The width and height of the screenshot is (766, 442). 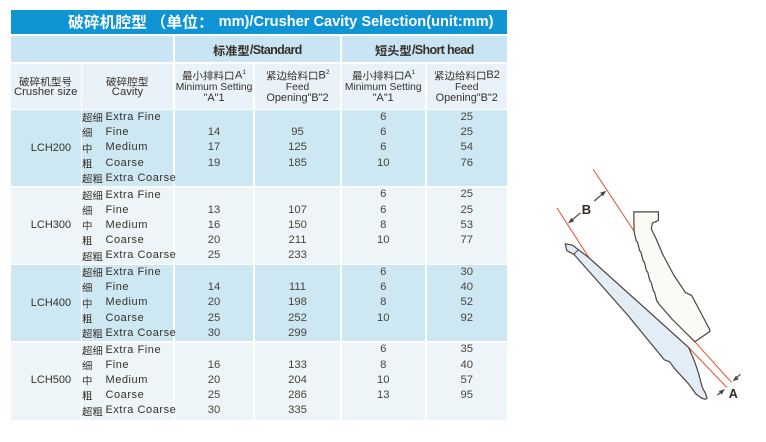 What do you see at coordinates (733, 394) in the screenshot?
I see `svg-text: A` at bounding box center [733, 394].